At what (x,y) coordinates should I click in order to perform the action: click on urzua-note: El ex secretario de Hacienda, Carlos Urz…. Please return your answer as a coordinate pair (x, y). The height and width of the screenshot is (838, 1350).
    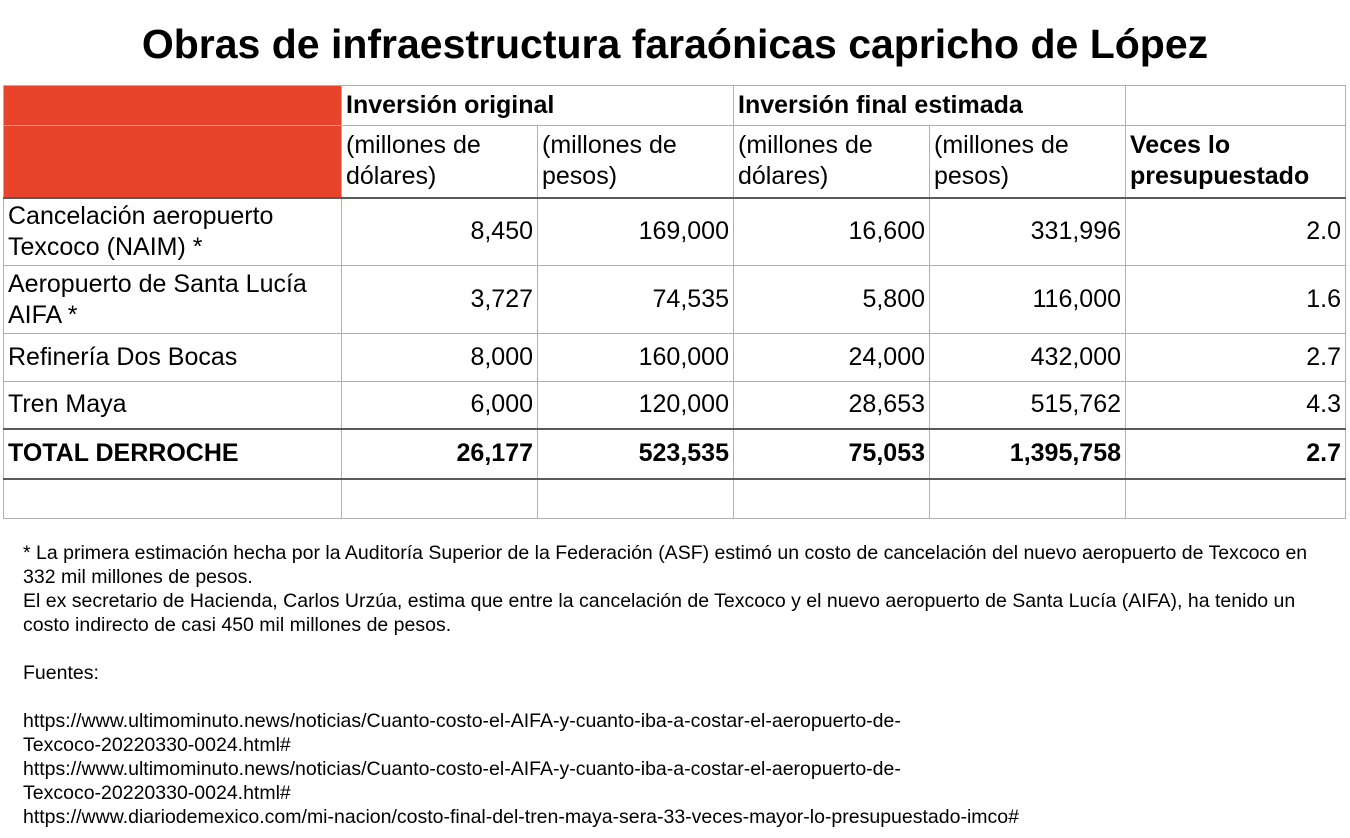
    Looking at the image, I should click on (659, 613).